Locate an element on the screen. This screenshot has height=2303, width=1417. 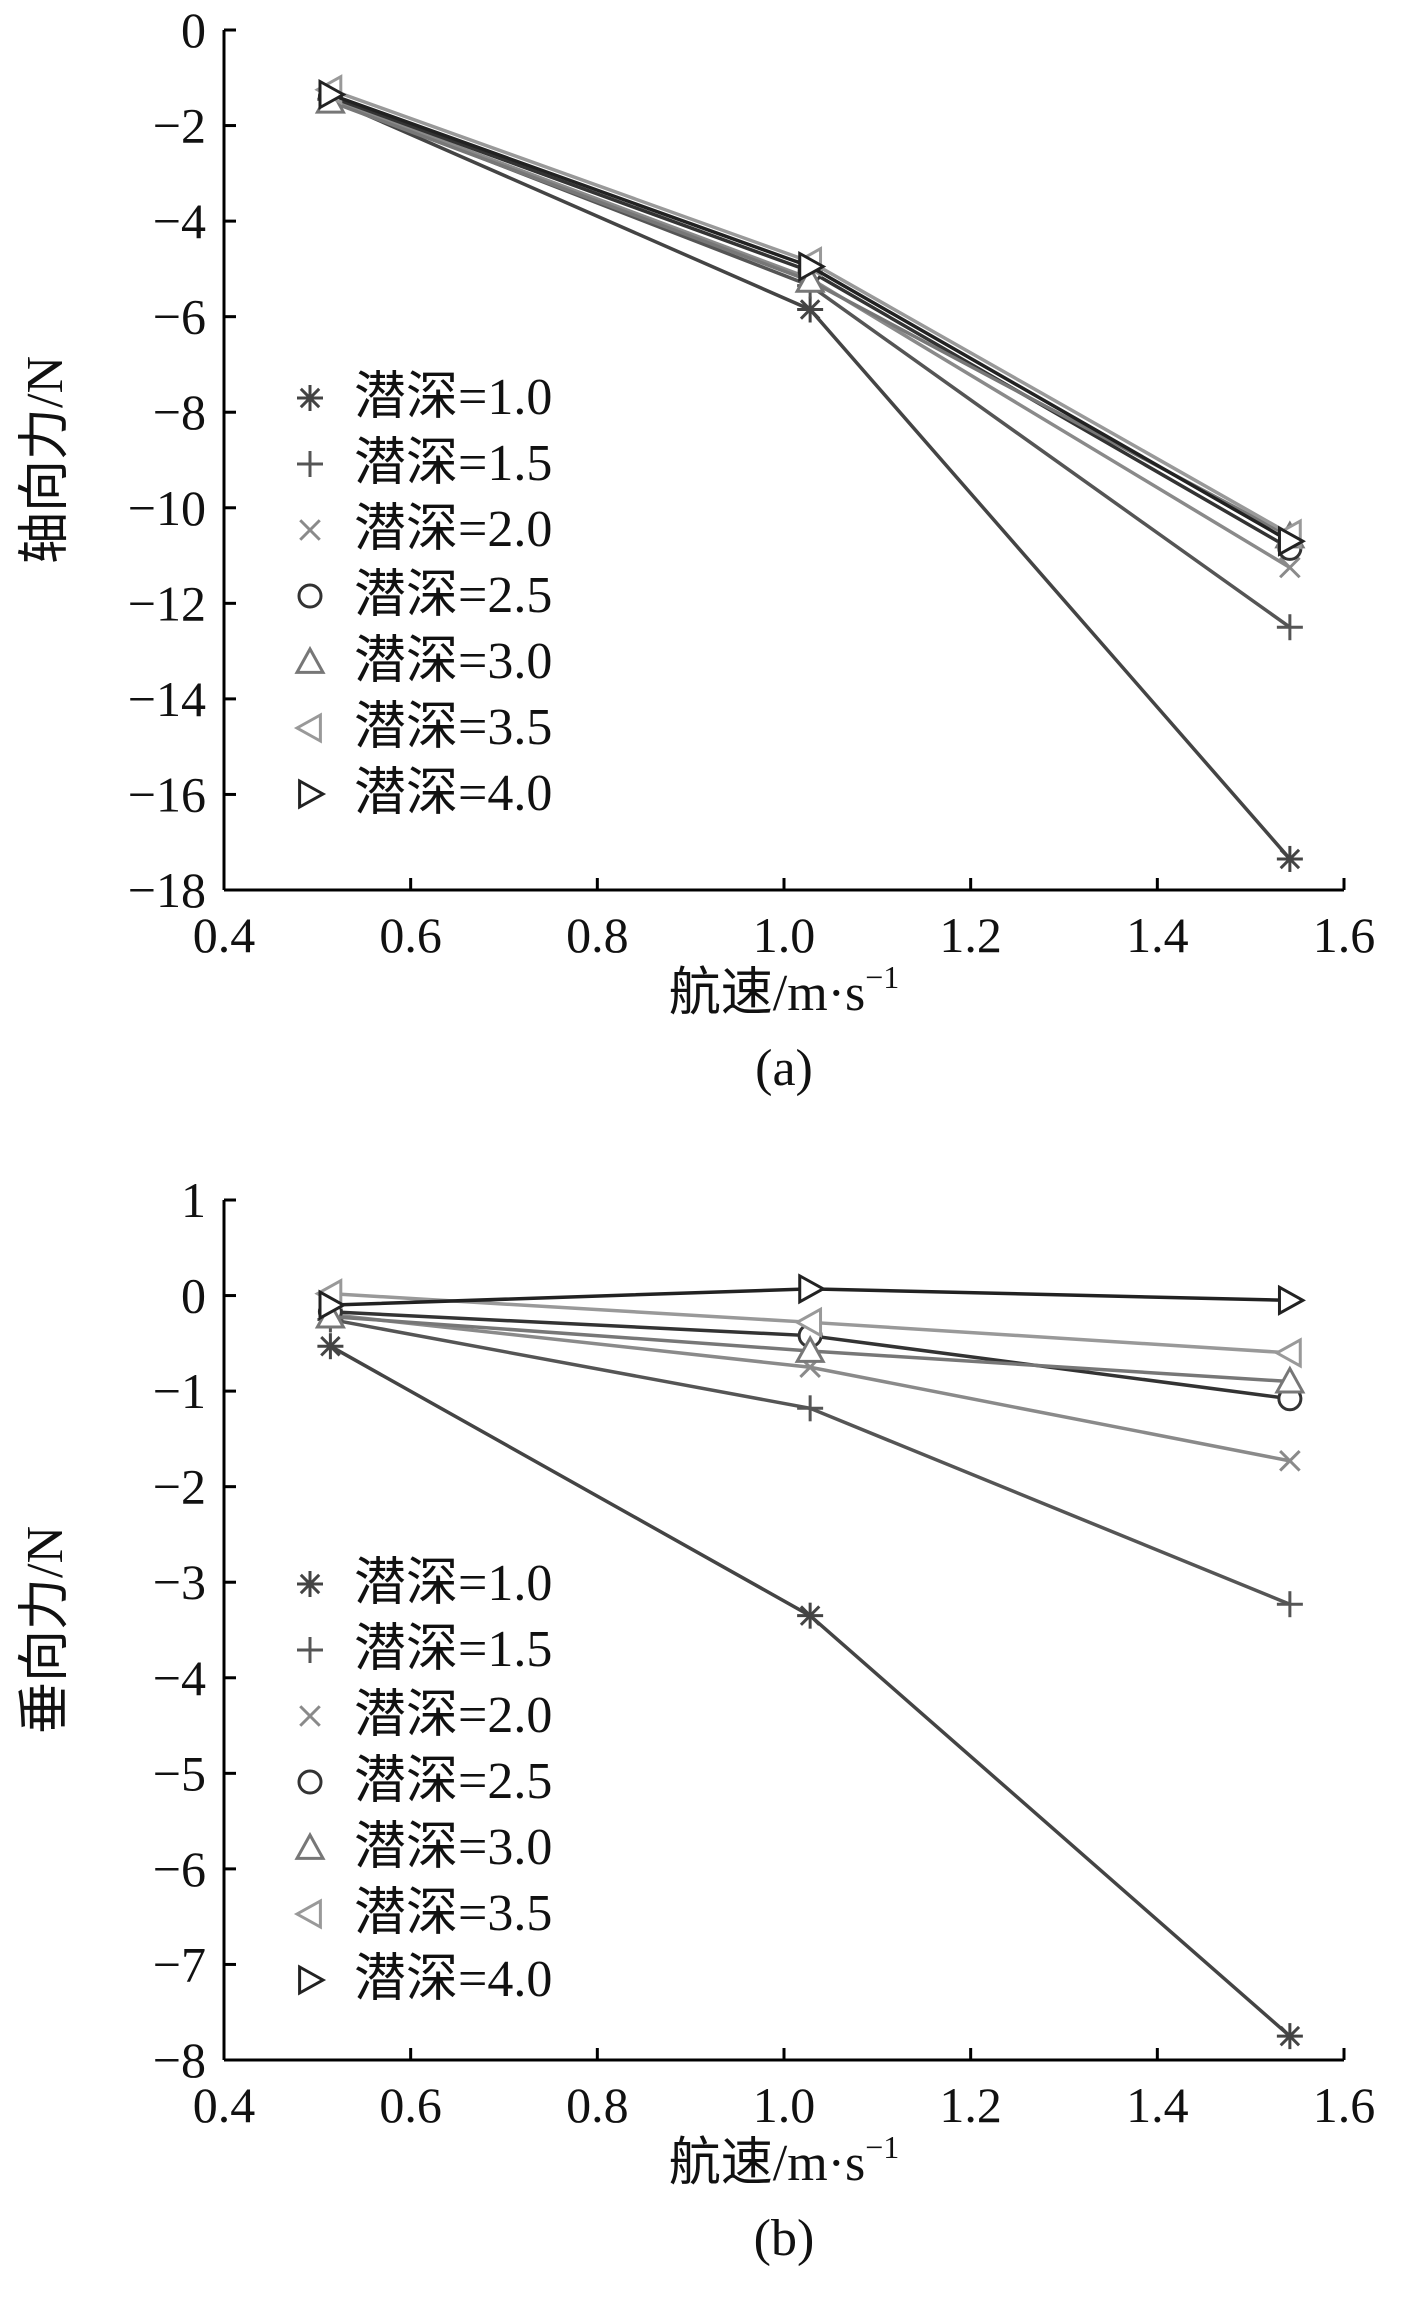
y-tick-label: −10 is located at coordinates (167, 508).